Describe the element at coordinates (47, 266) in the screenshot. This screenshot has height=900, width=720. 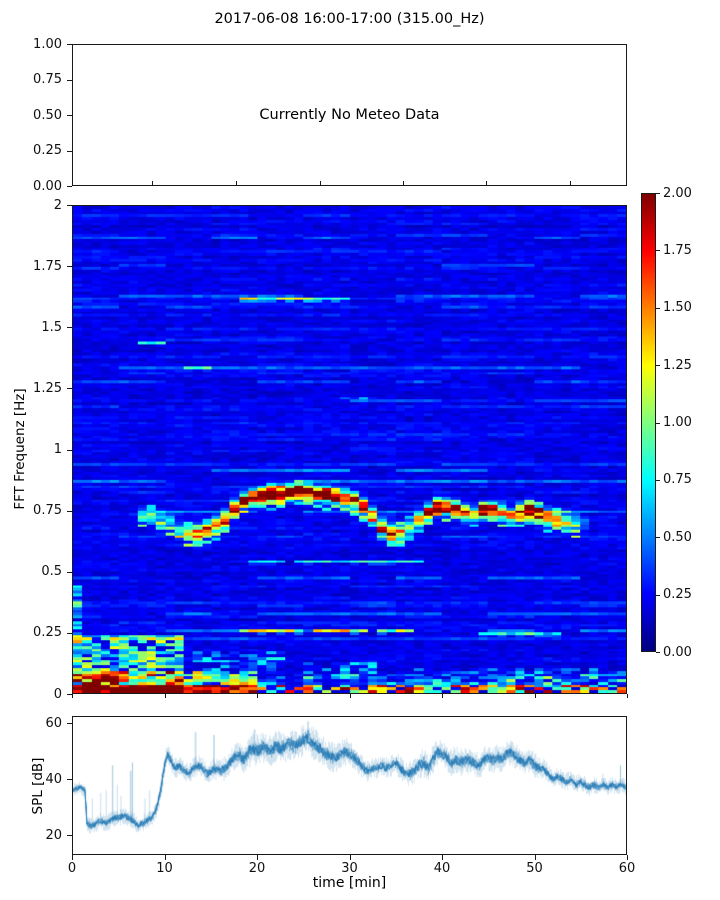
I see `spec-ytick-label: 1.75` at that location.